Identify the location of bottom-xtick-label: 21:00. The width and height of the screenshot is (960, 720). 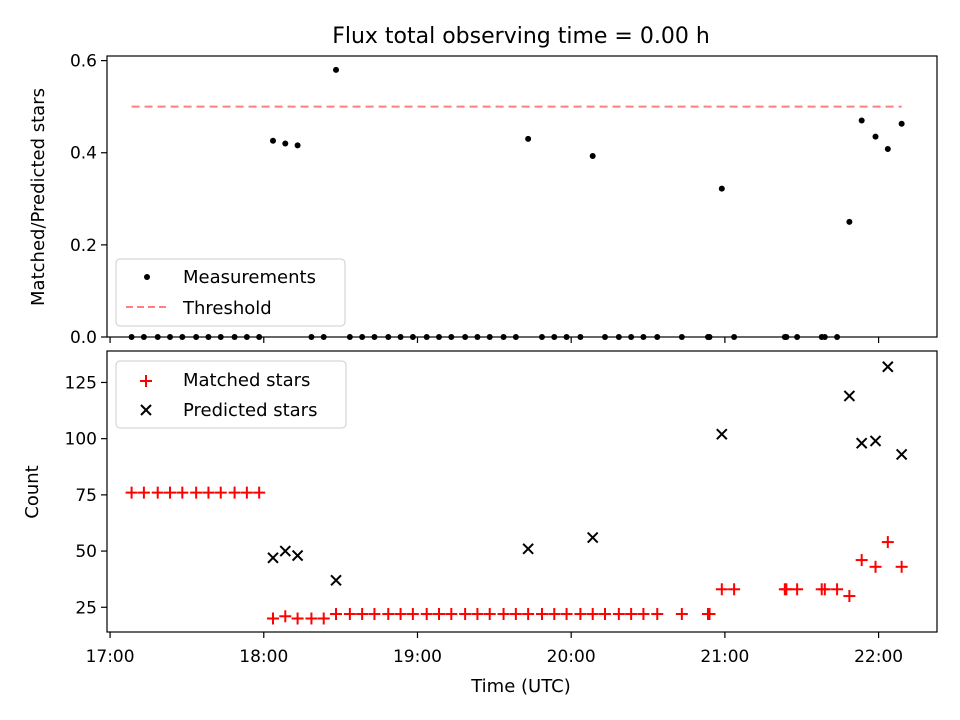
(724, 657).